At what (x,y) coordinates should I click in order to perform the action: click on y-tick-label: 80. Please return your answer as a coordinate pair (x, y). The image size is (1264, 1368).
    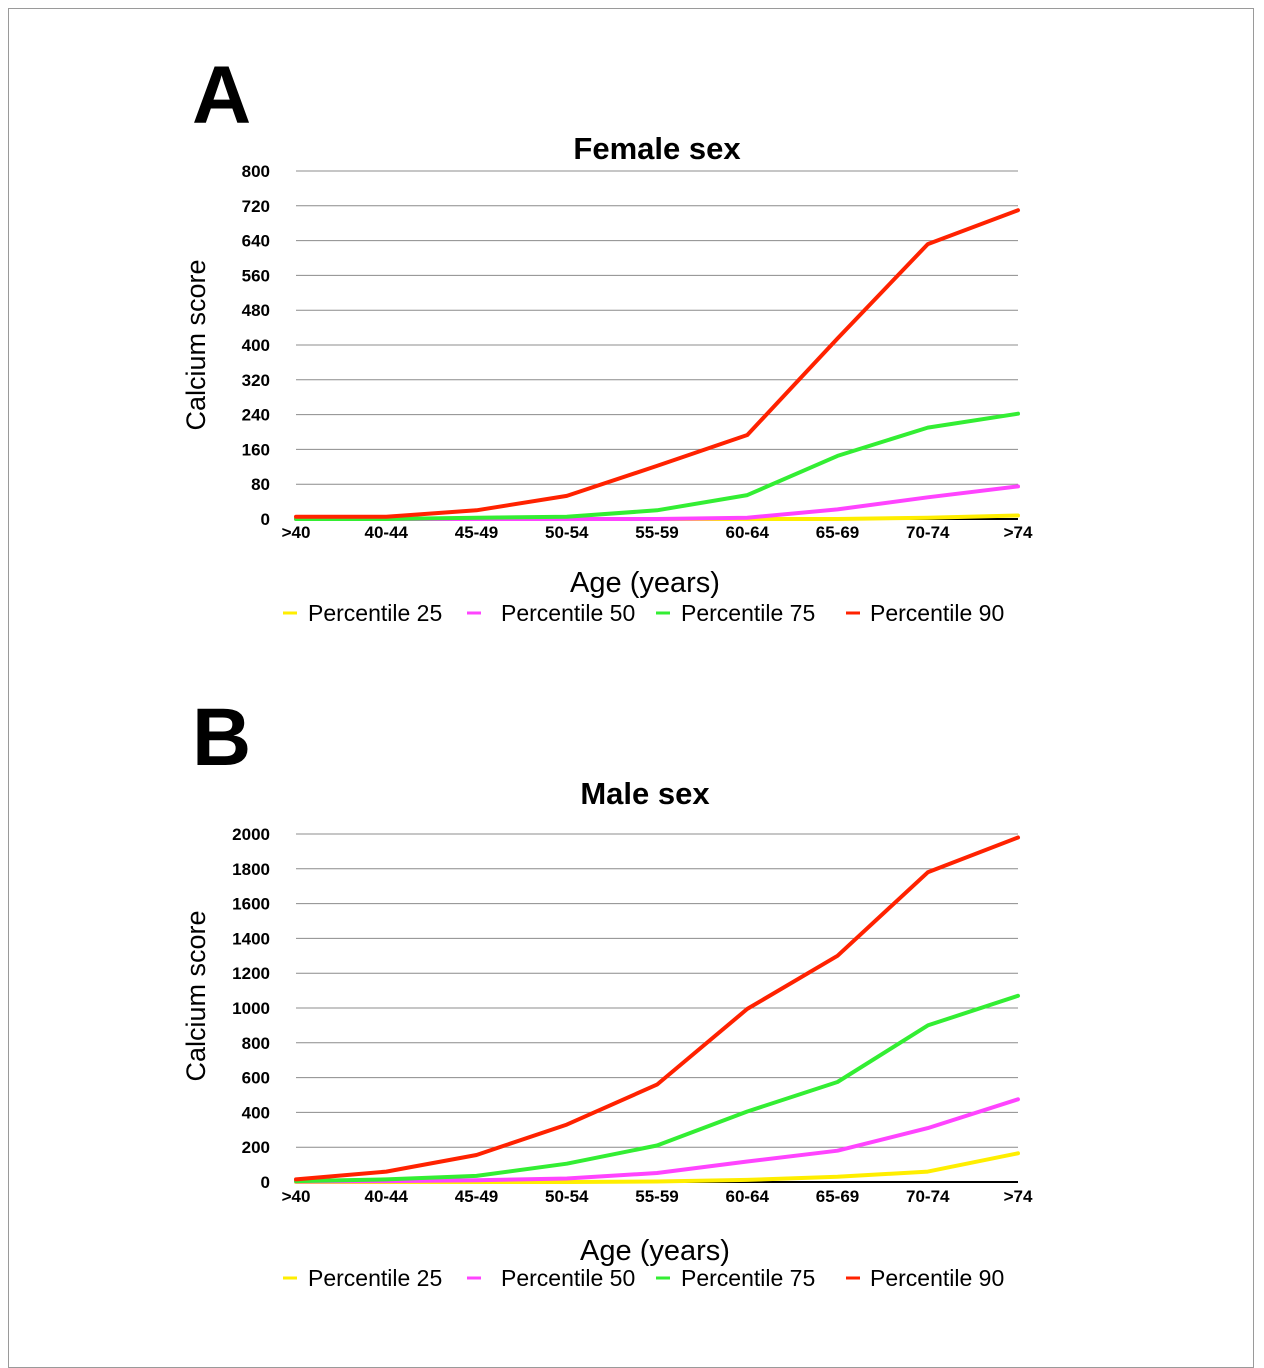
    Looking at the image, I should click on (260, 484).